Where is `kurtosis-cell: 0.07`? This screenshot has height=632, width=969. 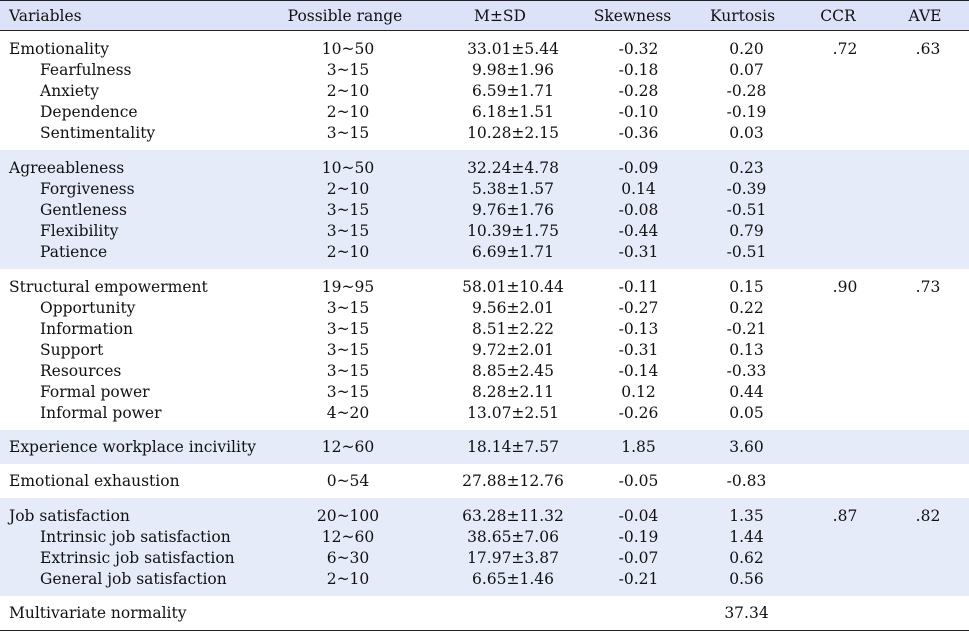 kurtosis-cell: 0.07 is located at coordinates (746, 70).